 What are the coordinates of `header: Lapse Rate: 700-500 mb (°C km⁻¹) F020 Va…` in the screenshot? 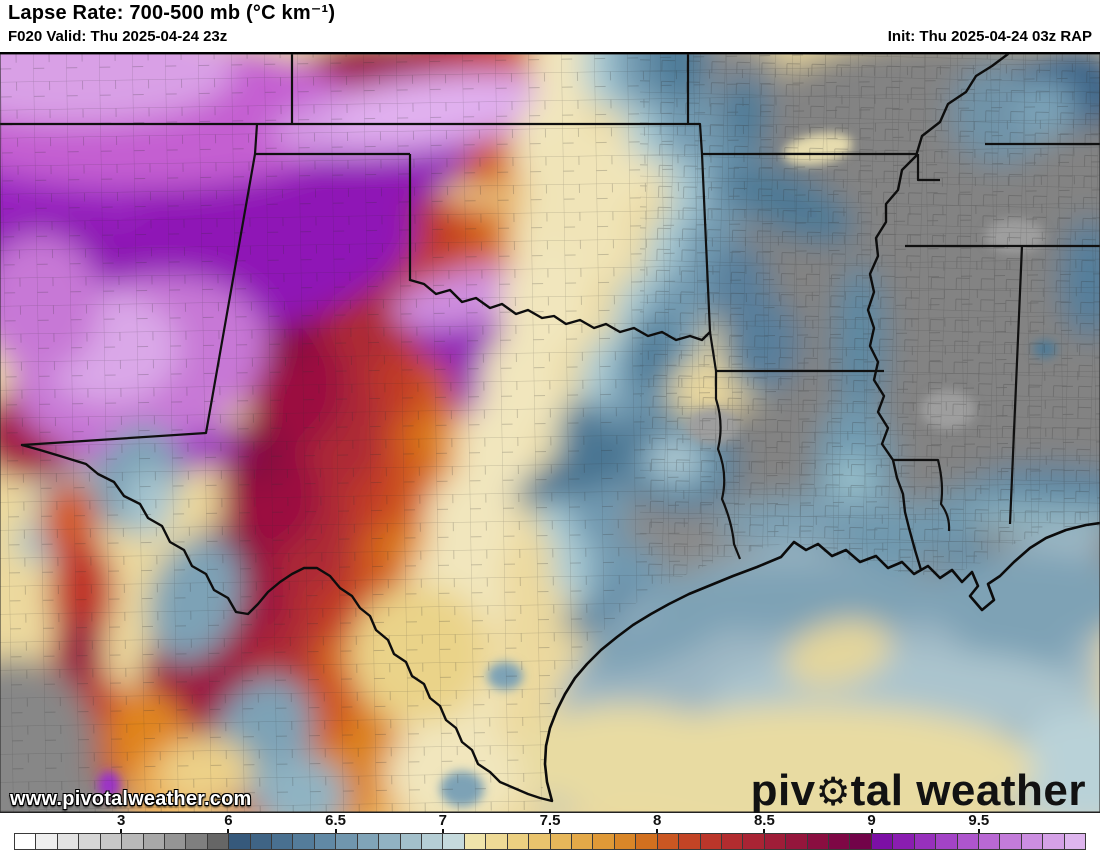 It's located at (550, 26).